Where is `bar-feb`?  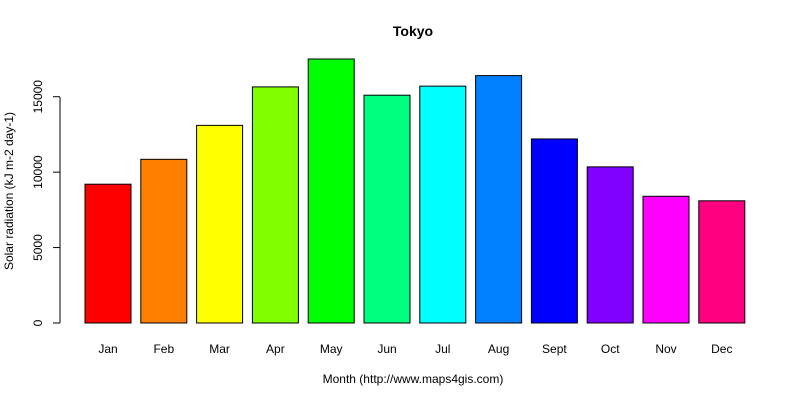 bar-feb is located at coordinates (164, 241).